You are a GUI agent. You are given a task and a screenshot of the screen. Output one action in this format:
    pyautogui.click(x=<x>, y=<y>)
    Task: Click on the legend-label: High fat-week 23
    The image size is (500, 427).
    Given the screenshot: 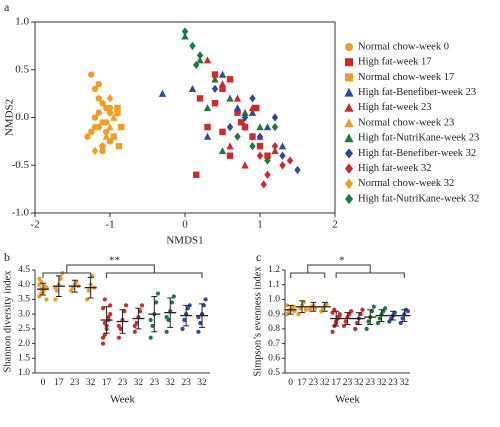 What is the action you would take?
    pyautogui.click(x=394, y=107)
    